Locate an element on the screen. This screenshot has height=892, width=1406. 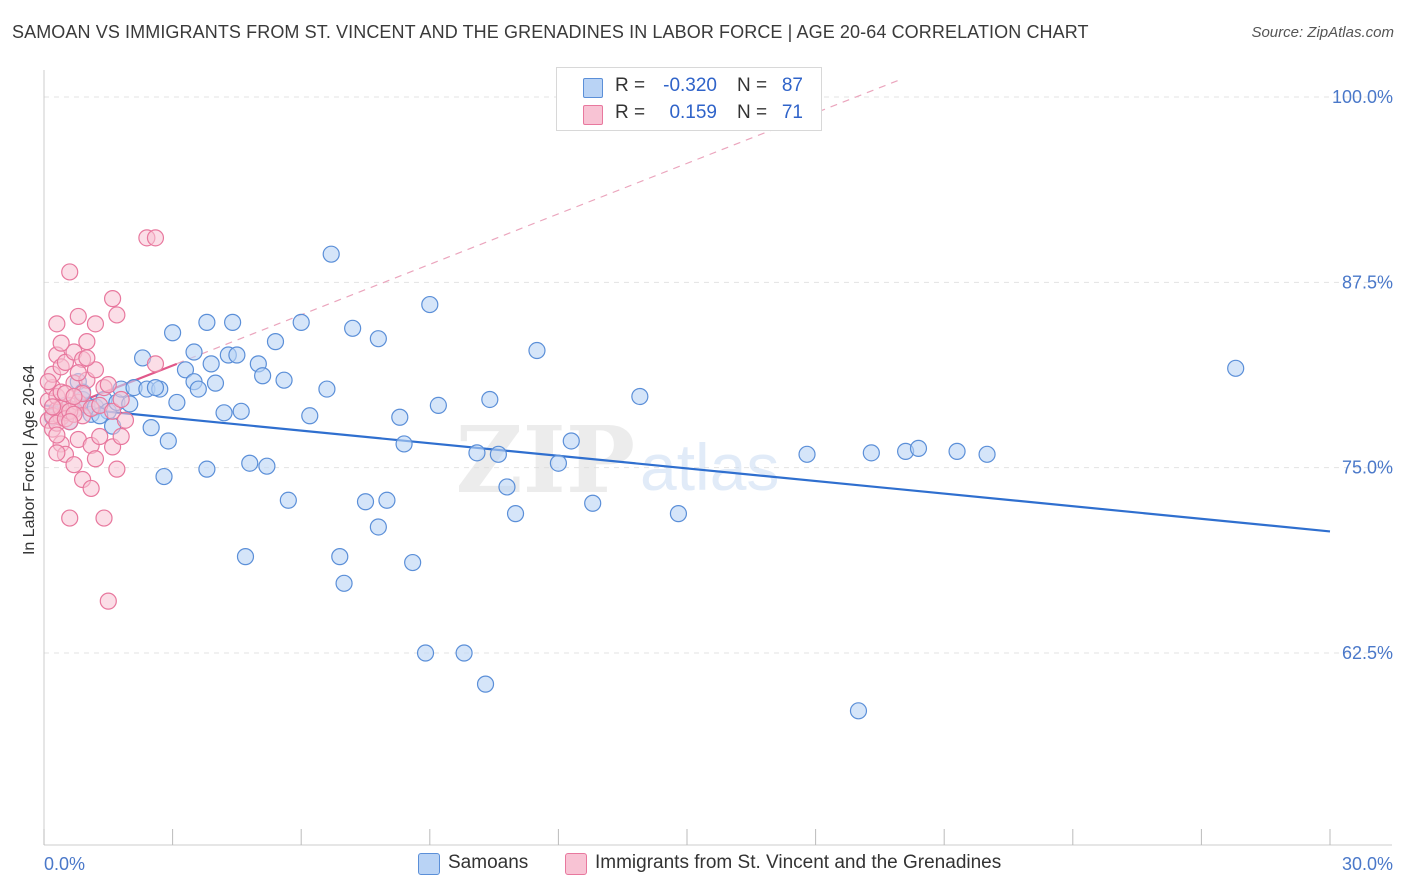
legend-n-value: 87 is located at coordinates (792, 85).